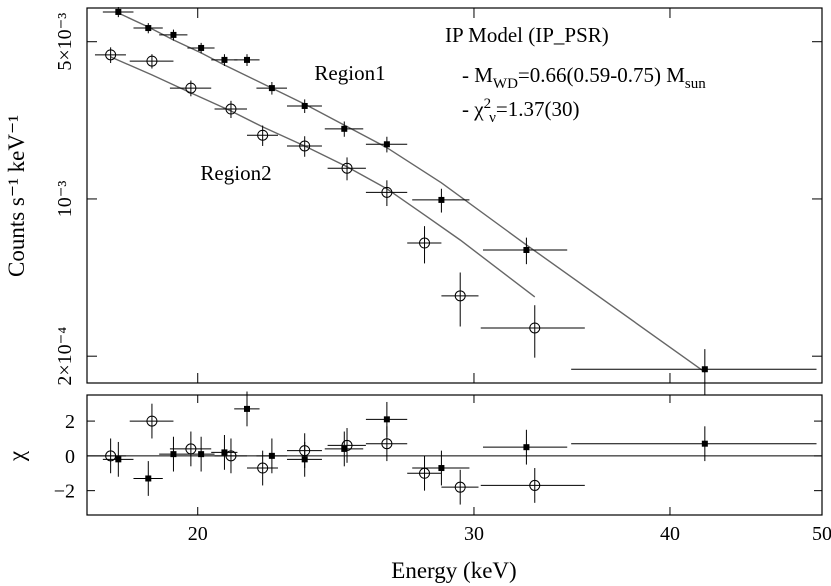 This screenshot has width=831, height=586. I want to click on x-tick-label: 20, so click(198, 534).